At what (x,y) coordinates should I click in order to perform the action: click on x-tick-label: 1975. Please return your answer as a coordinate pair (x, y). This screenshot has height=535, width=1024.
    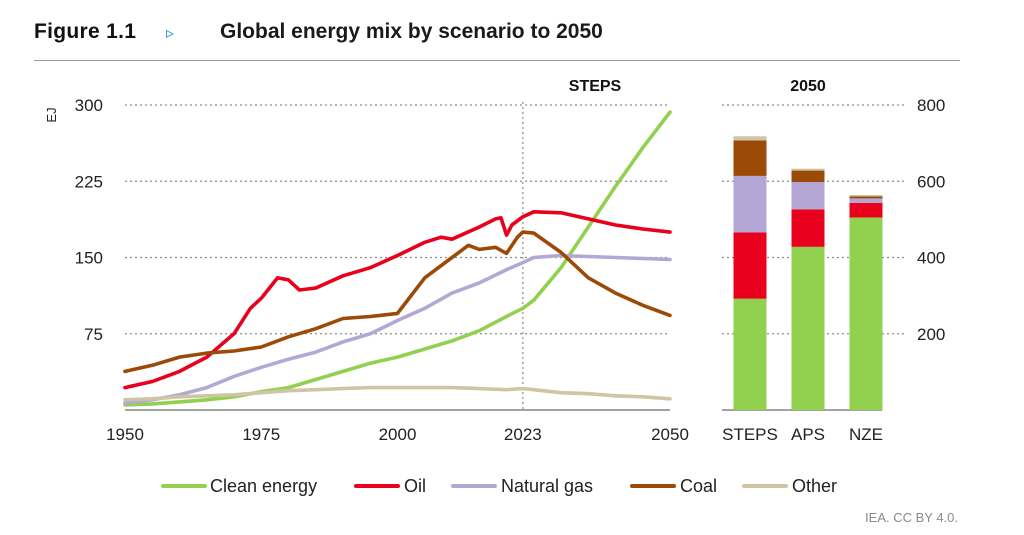
    Looking at the image, I should click on (261, 434).